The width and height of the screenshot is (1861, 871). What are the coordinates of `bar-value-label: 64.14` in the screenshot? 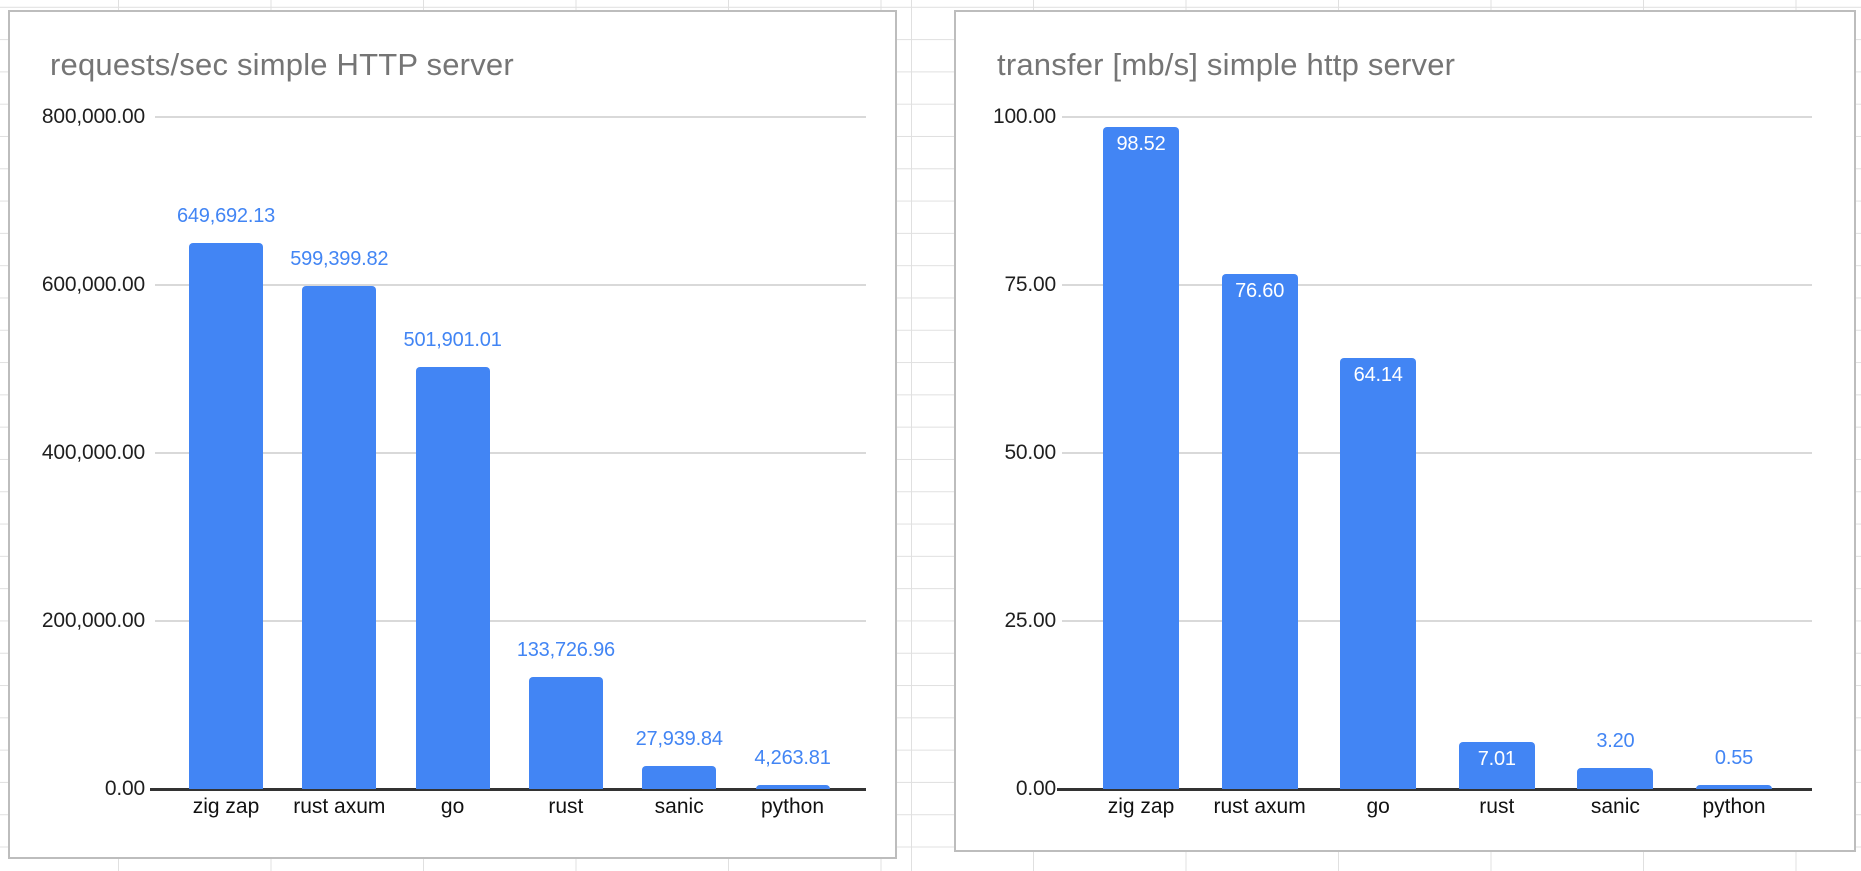 It's located at (1378, 375).